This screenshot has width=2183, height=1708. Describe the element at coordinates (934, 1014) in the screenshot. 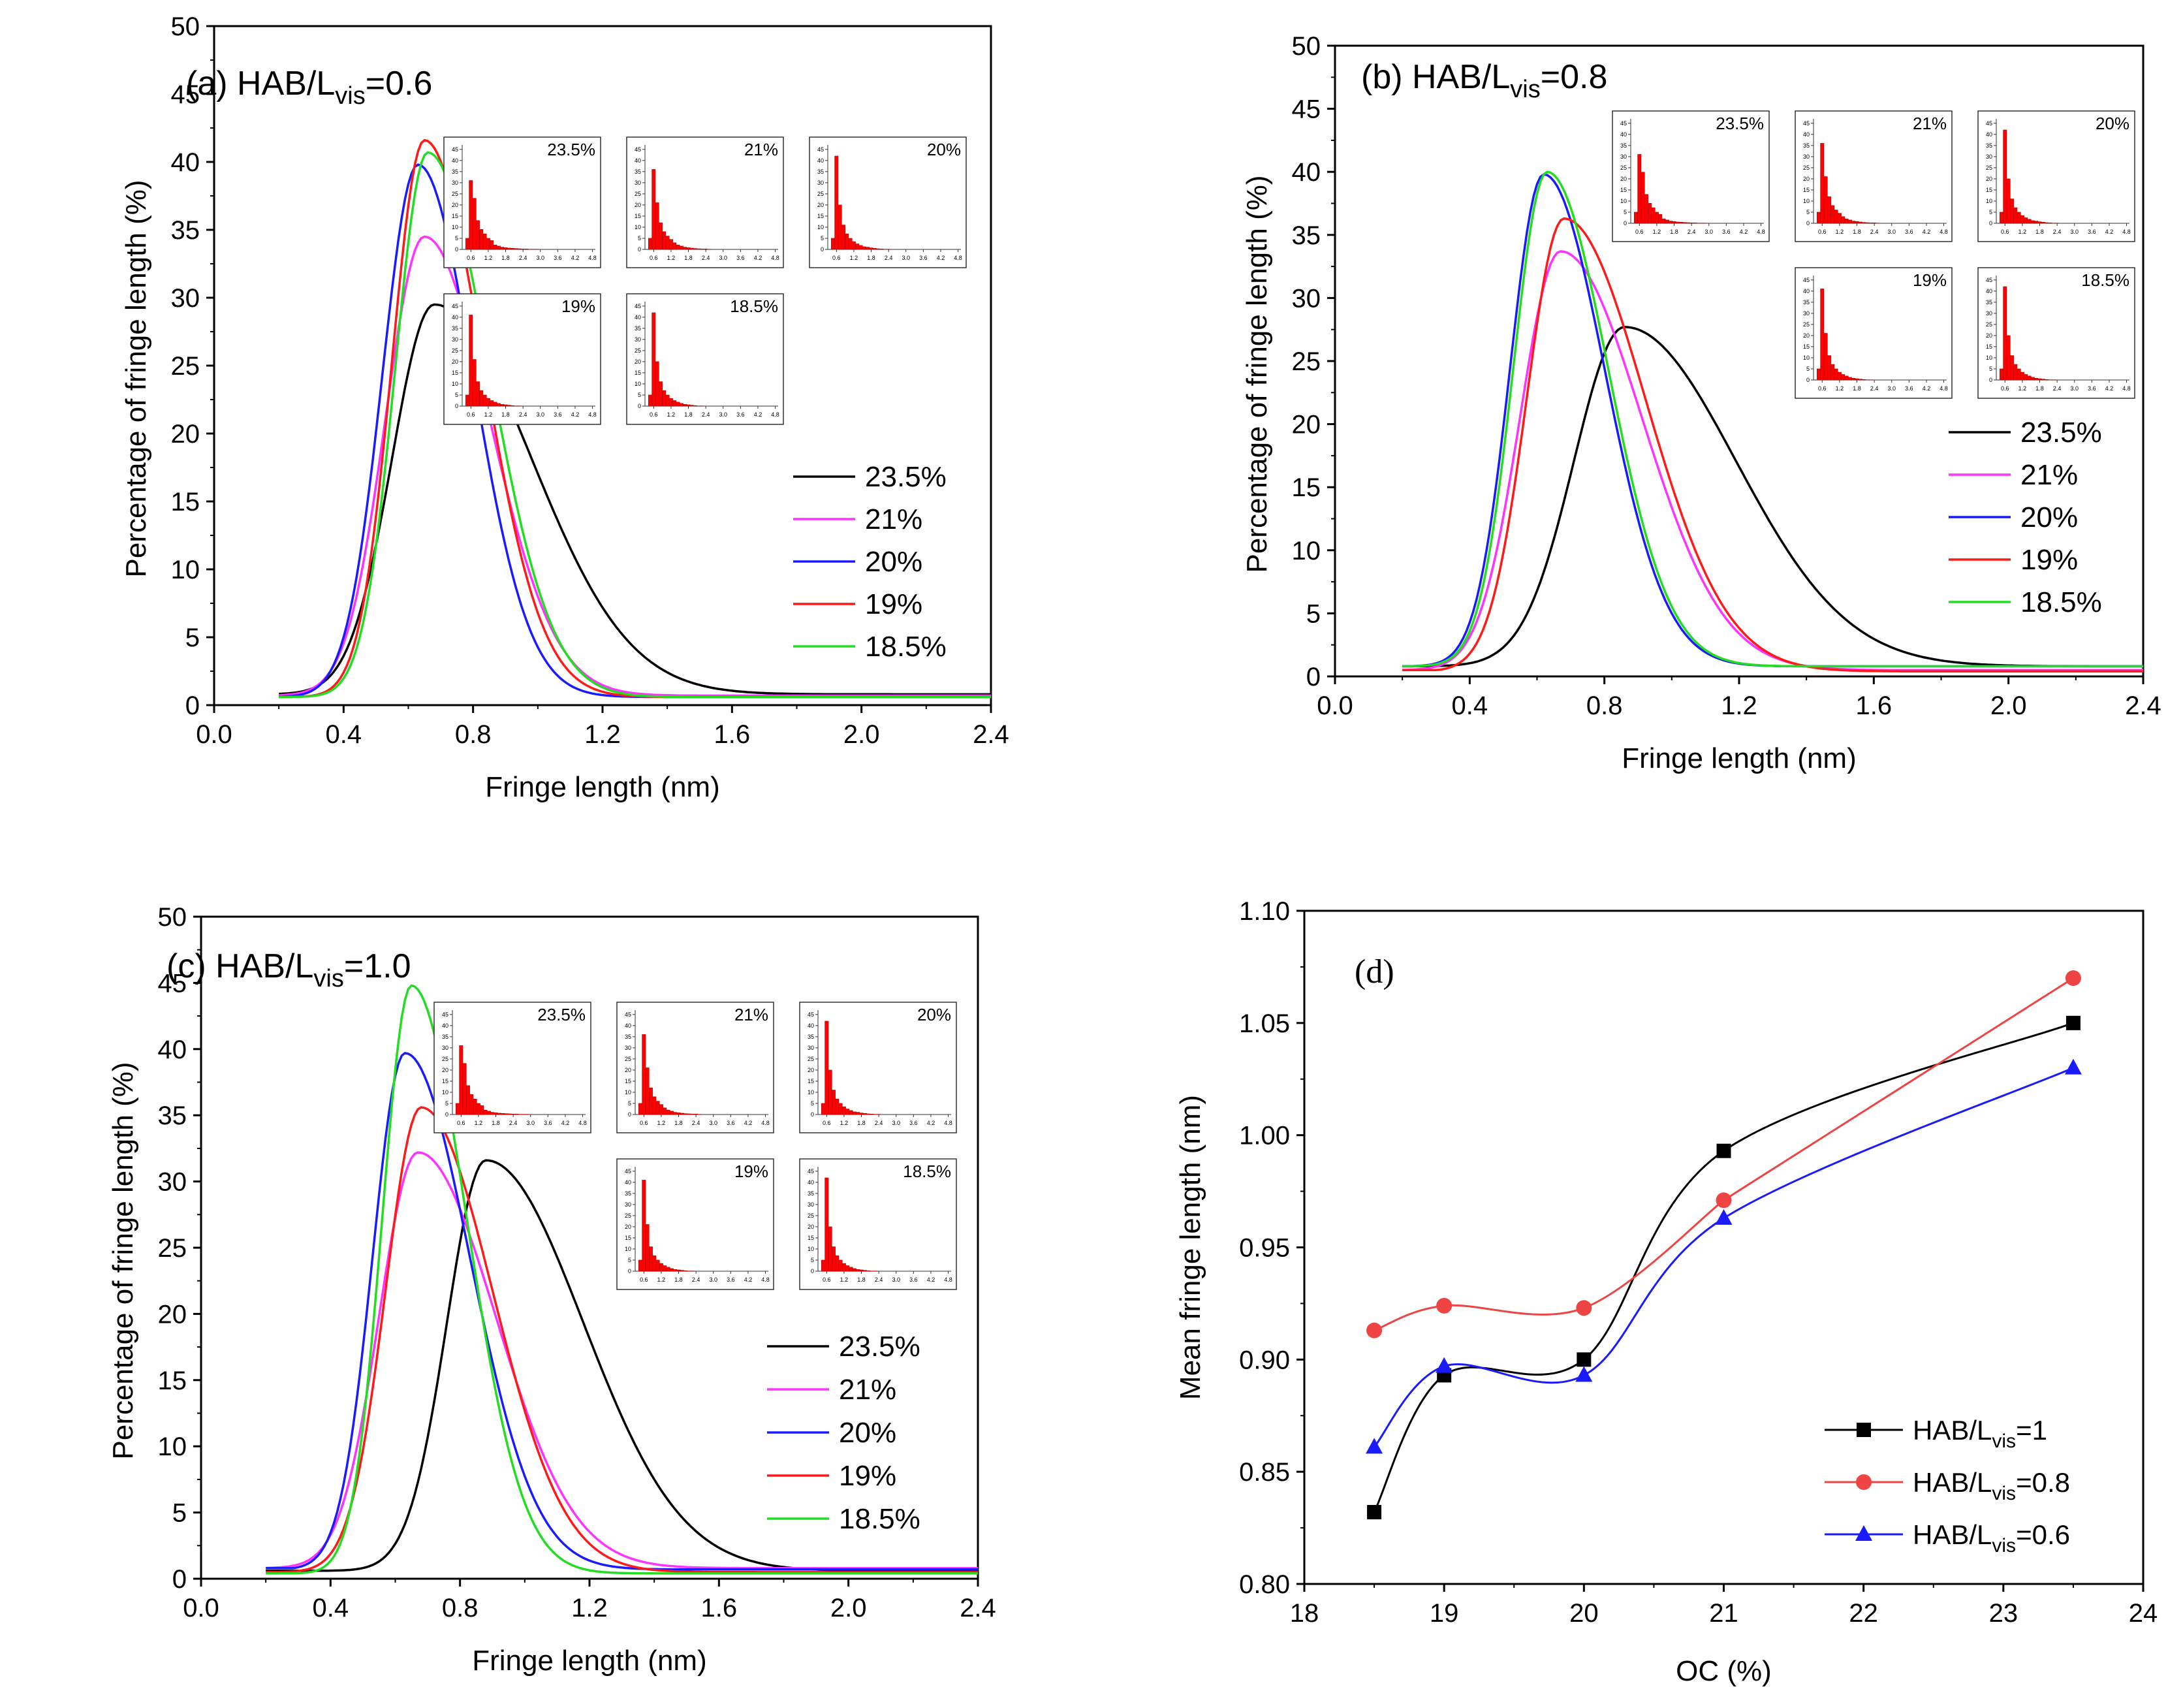

I see `inset-label: 20%` at that location.